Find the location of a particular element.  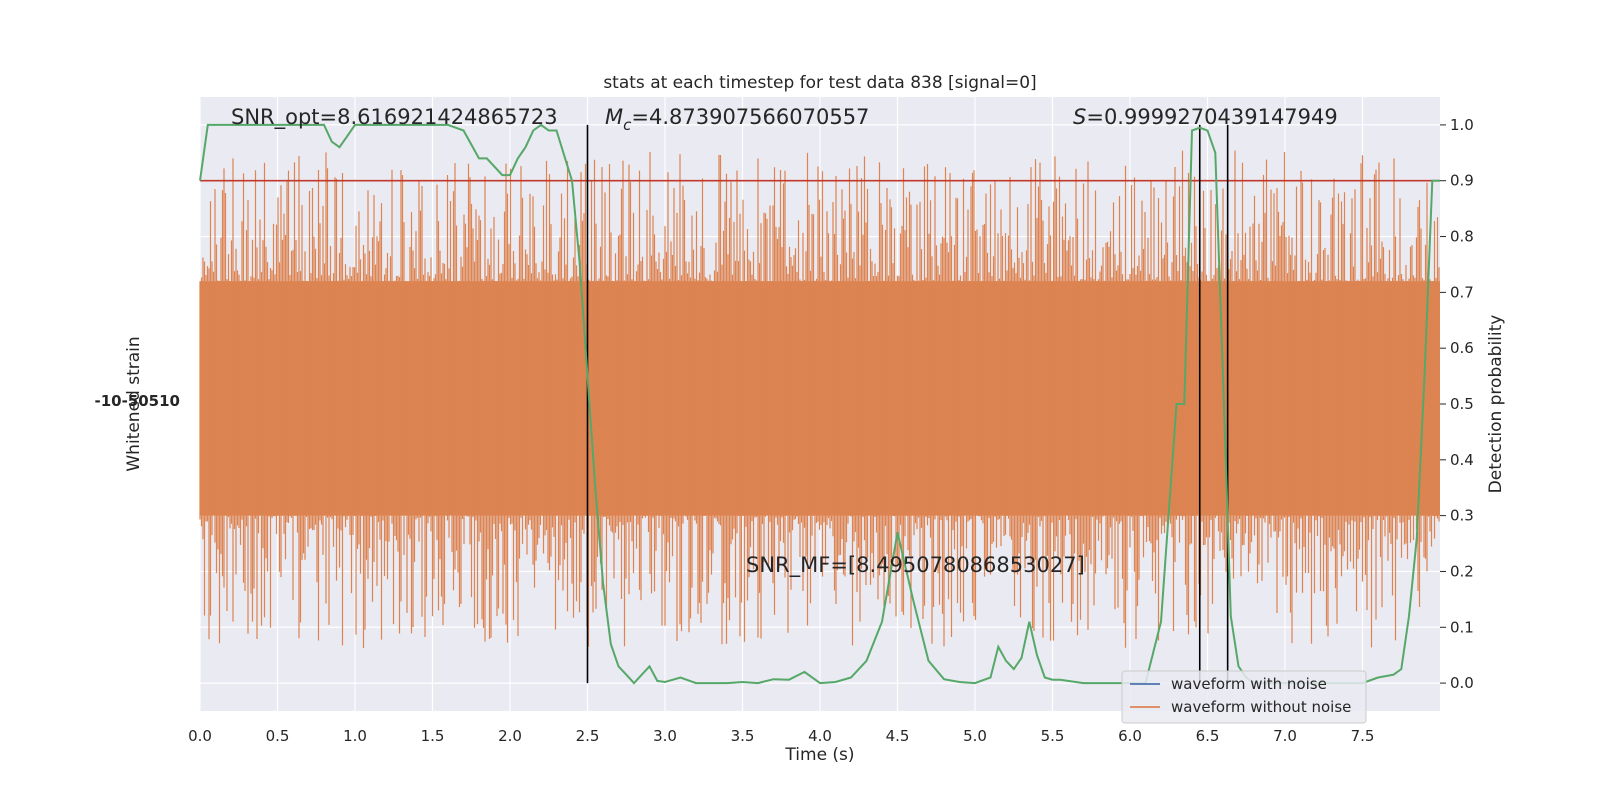

y-tick-label: 0.1 is located at coordinates (1462, 627).